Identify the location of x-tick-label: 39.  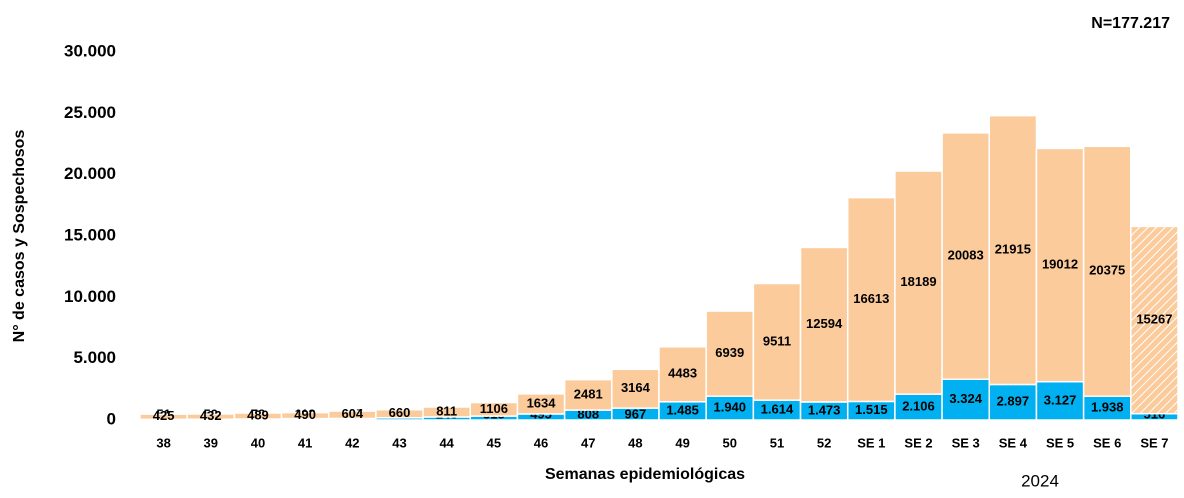
(211, 442).